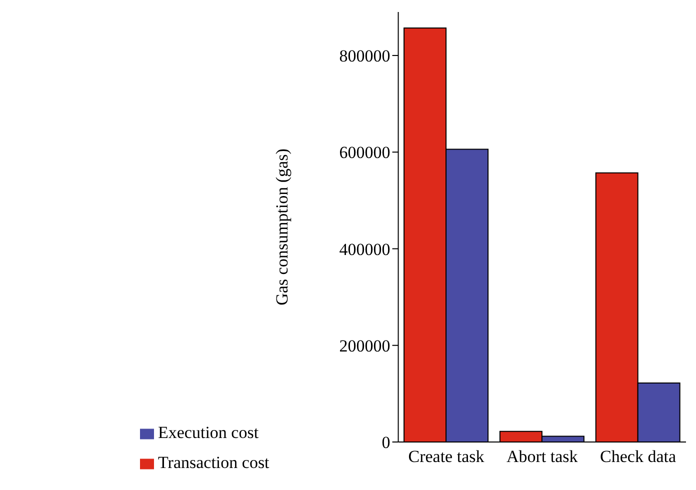 The image size is (696, 490). What do you see at coordinates (282, 227) in the screenshot?
I see `y-axis-title: Gas consumption (gas)` at bounding box center [282, 227].